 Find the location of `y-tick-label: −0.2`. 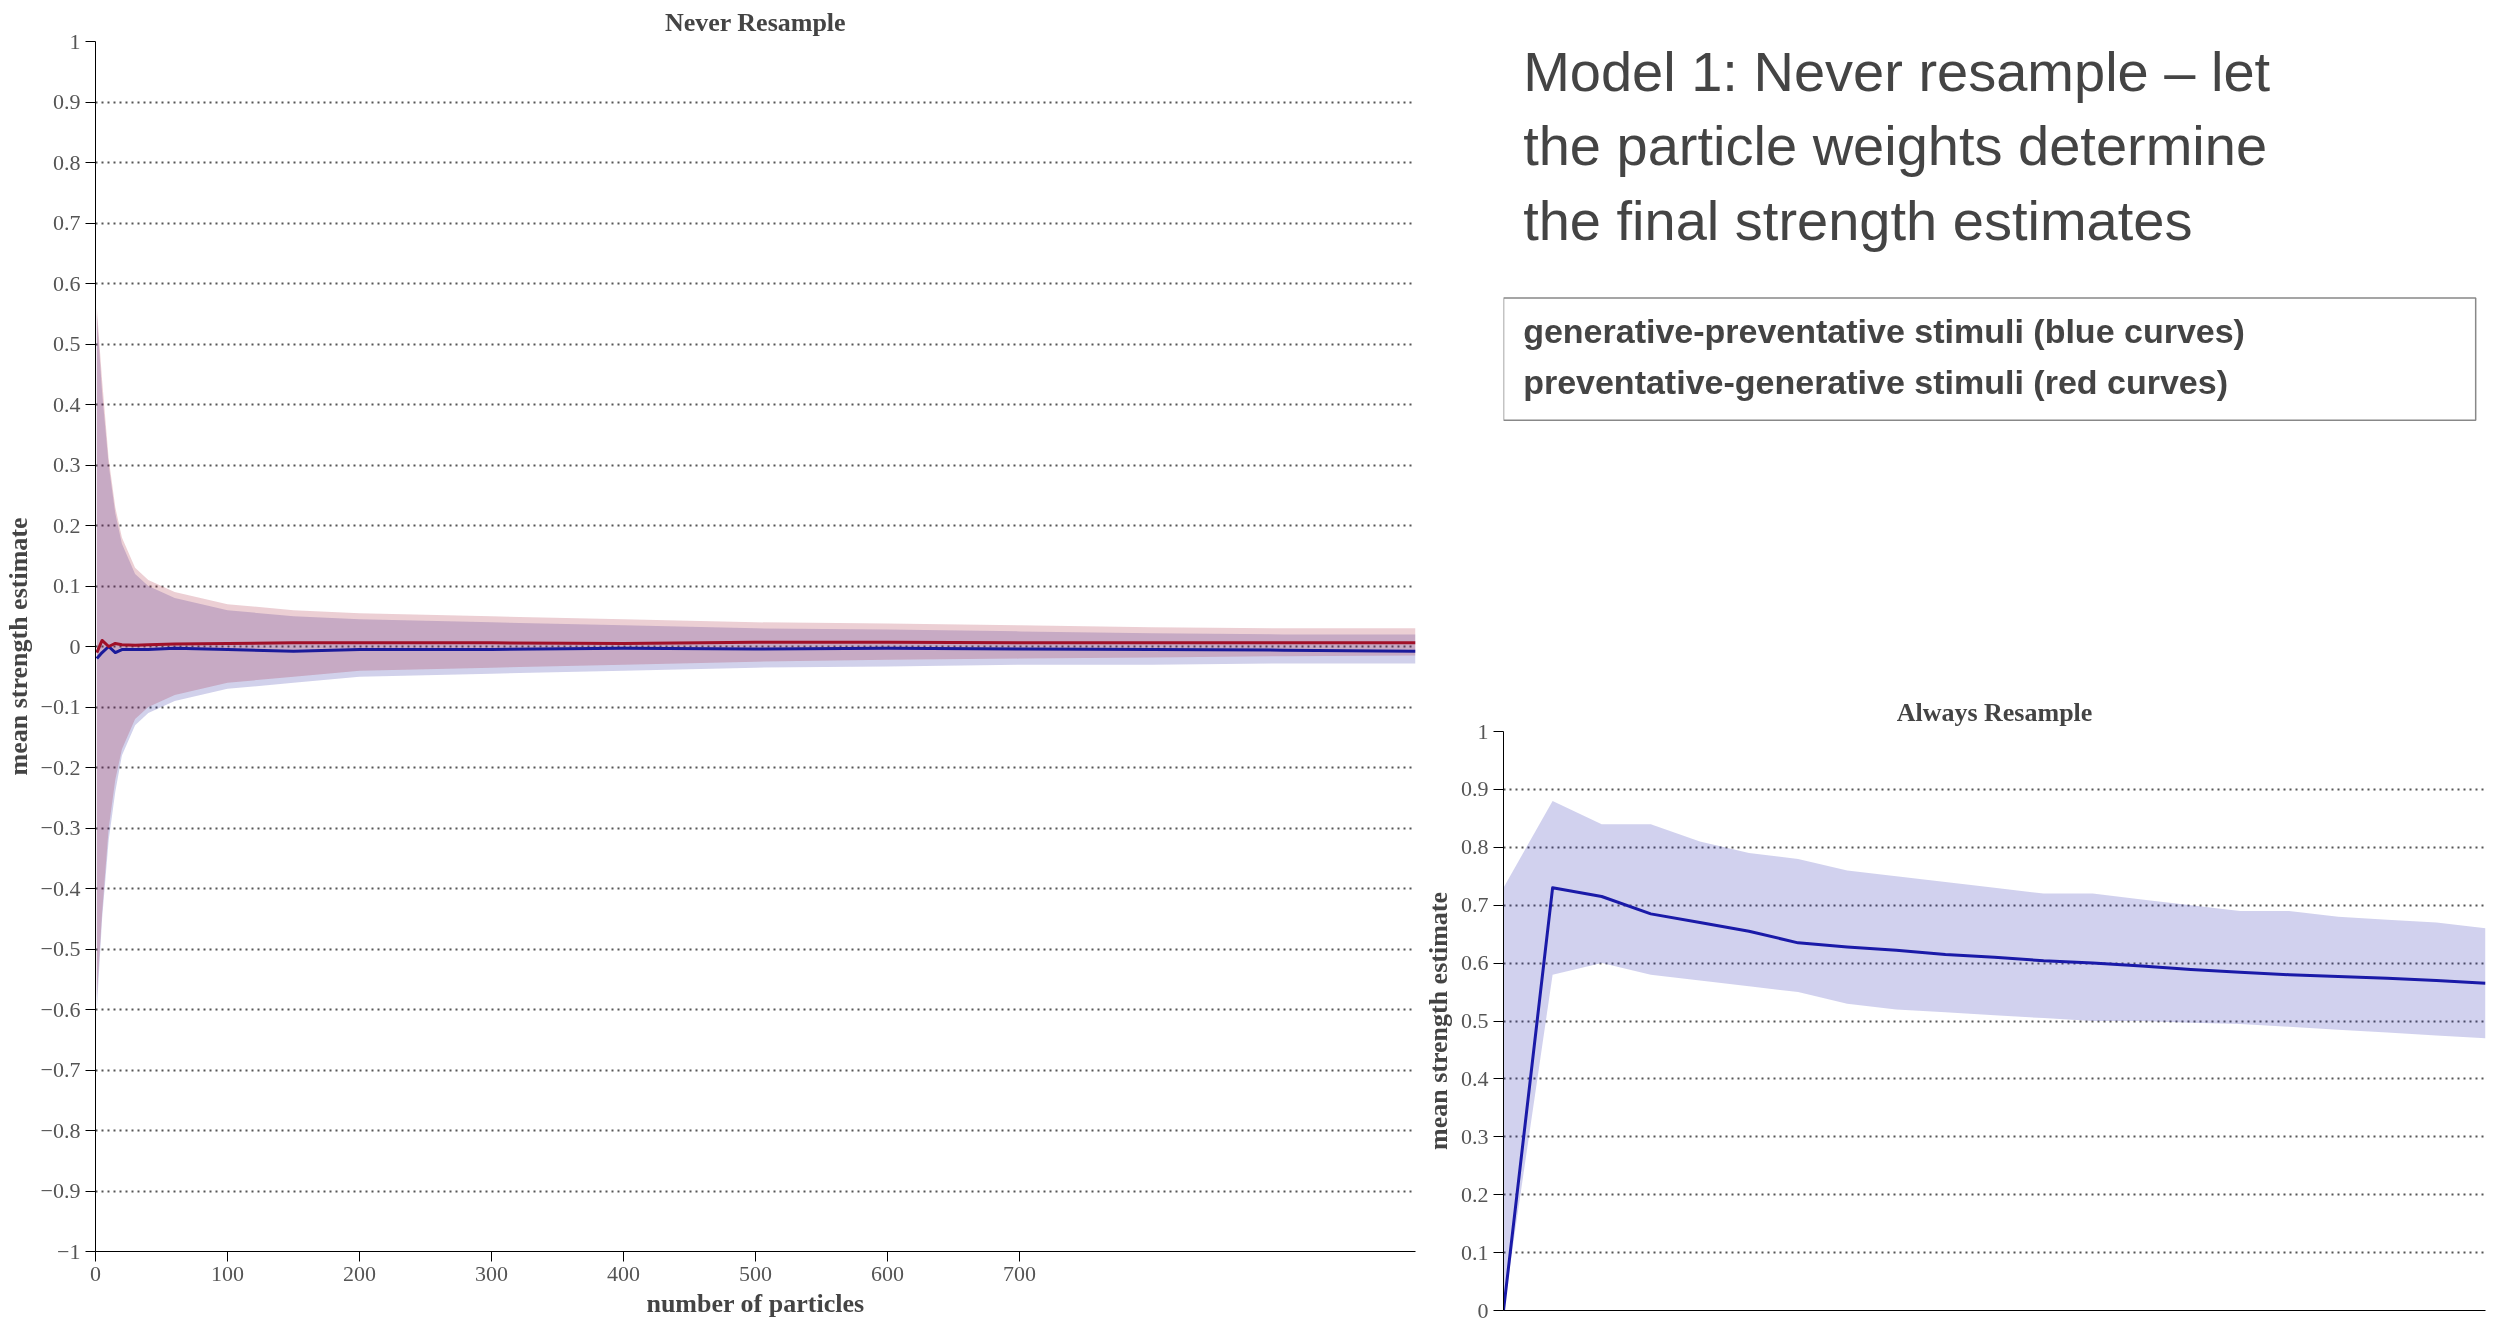

y-tick-label: −0.2 is located at coordinates (60, 767).